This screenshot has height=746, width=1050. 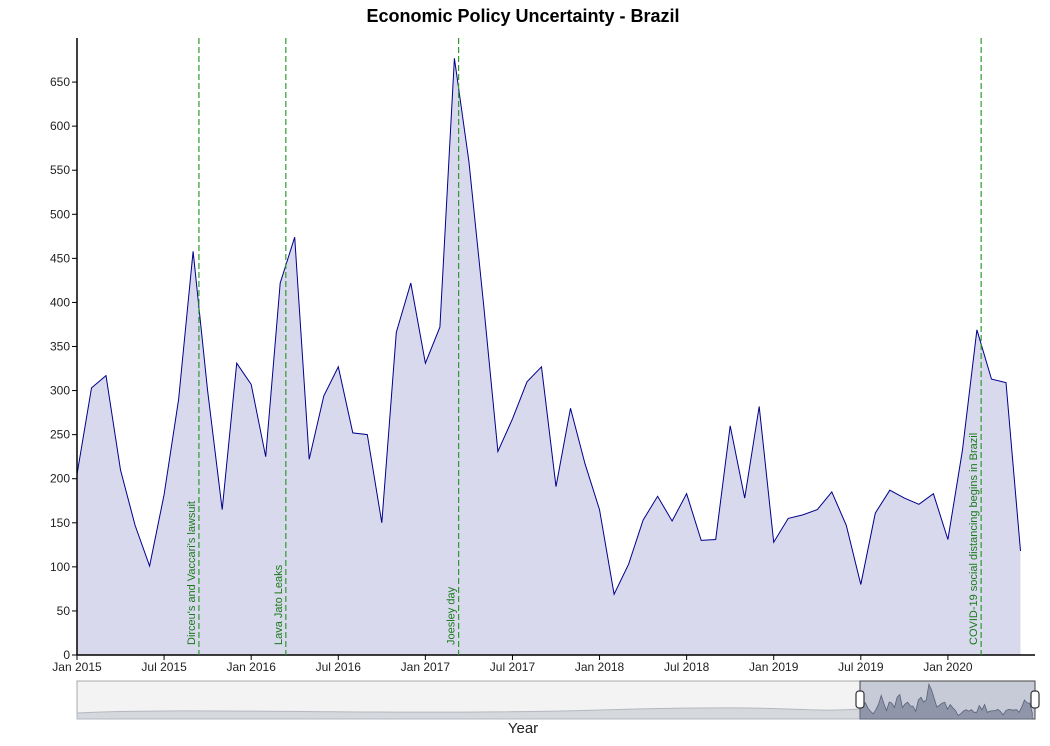 I want to click on x-tick-label: Jan 2017, so click(x=426, y=667).